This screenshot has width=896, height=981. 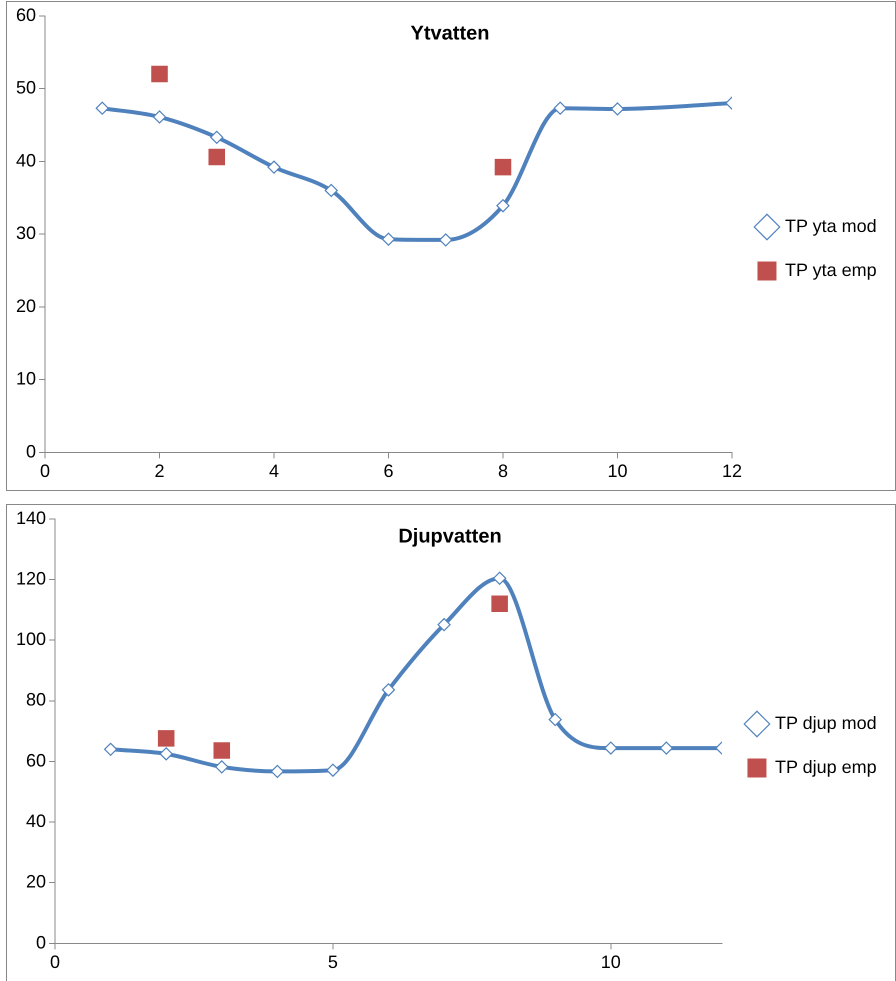 I want to click on x-tick-label: 8, so click(x=503, y=471).